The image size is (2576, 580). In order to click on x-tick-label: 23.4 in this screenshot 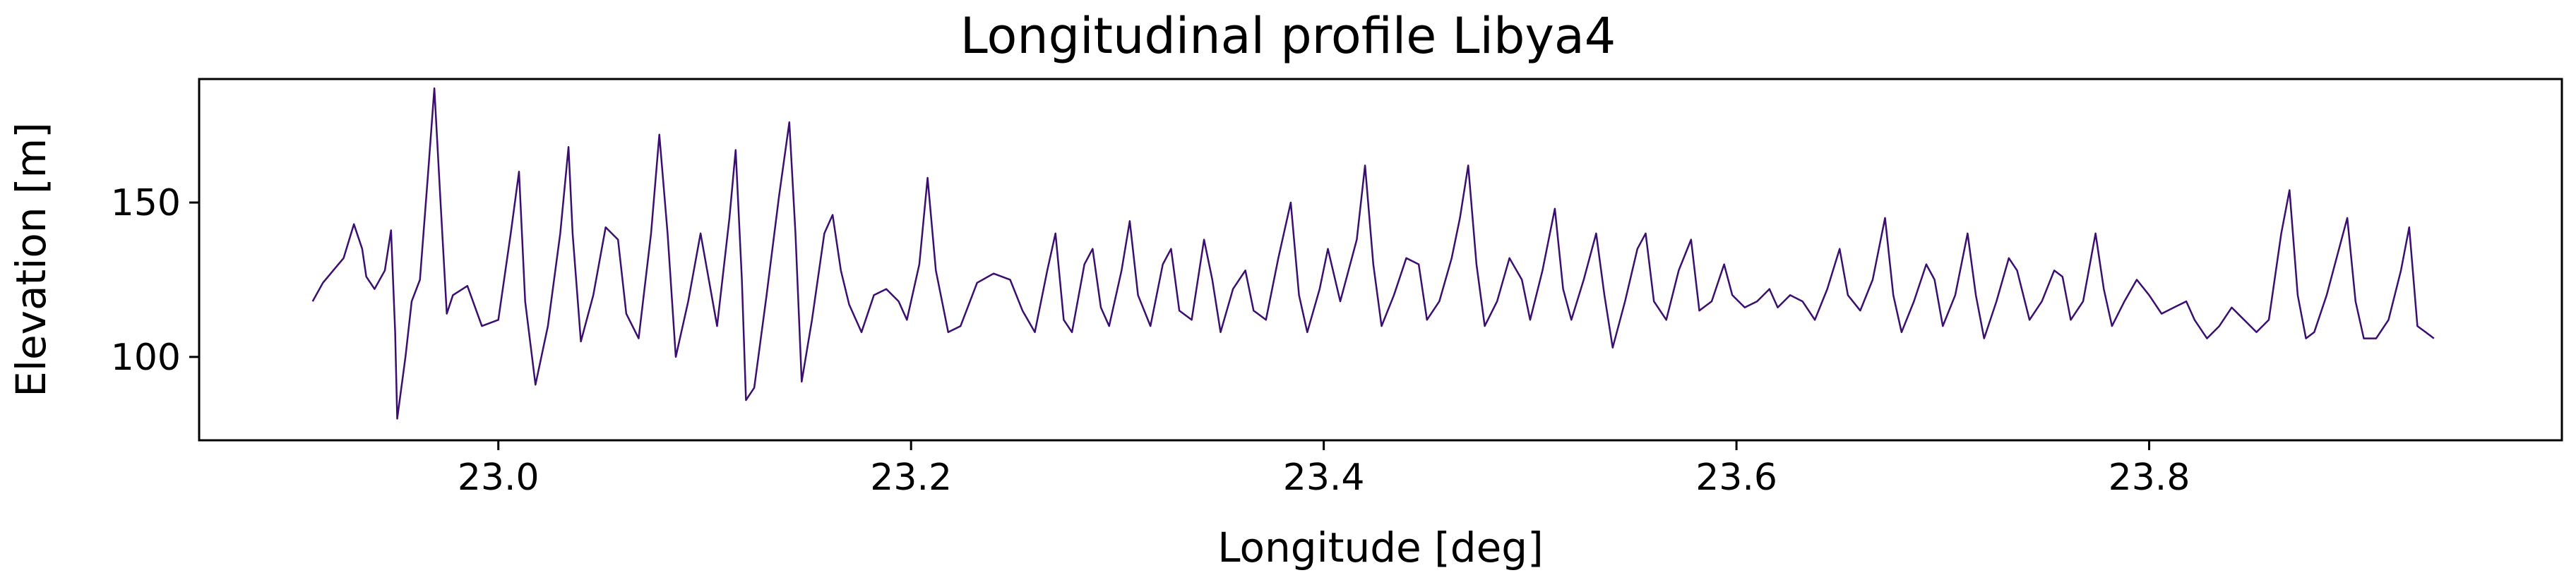, I will do `click(1324, 478)`.